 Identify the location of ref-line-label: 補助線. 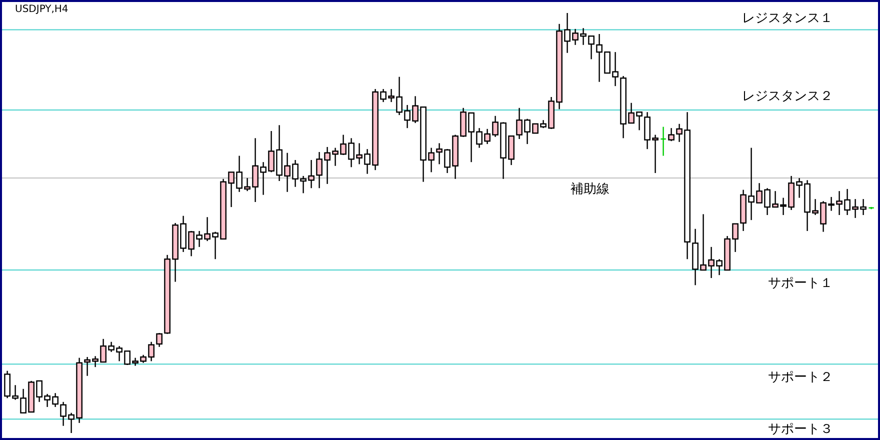
(590, 190).